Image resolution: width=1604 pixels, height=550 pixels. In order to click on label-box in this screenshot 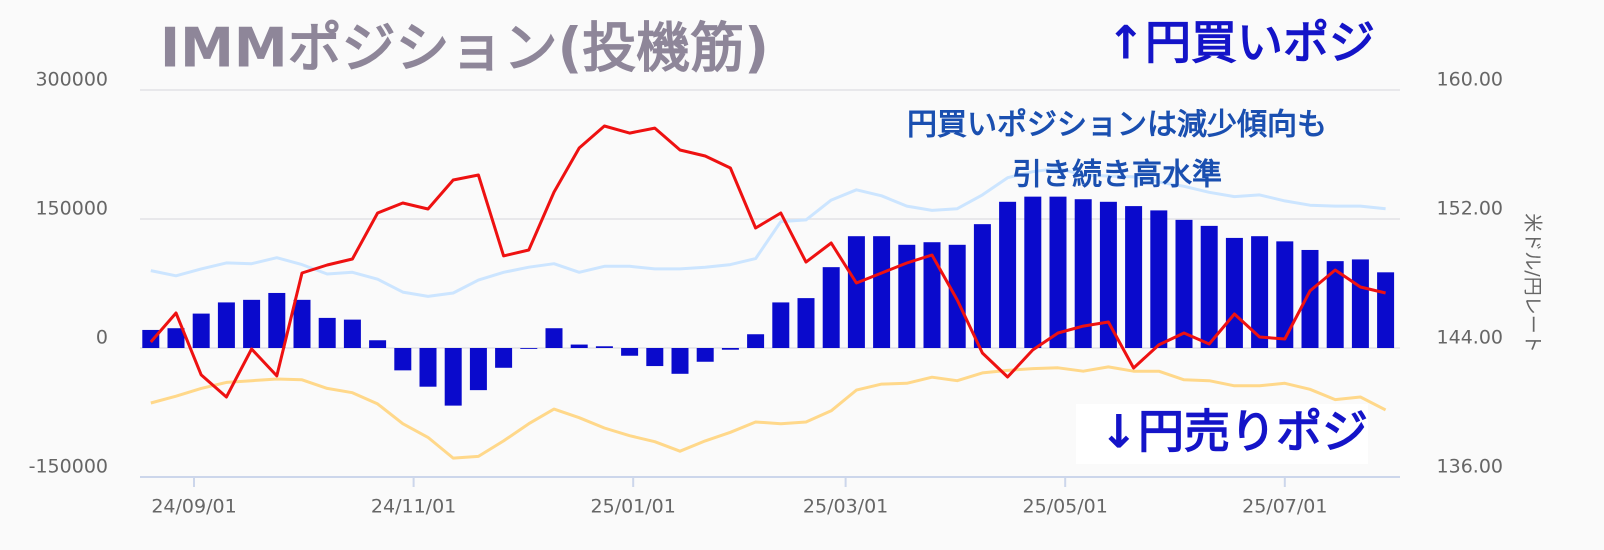, I will do `click(1222, 434)`.